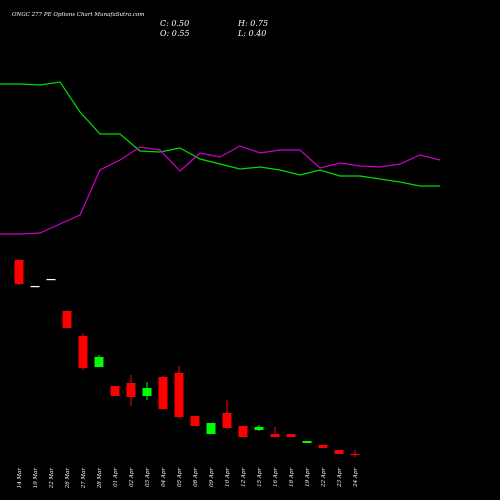  What do you see at coordinates (244, 477) in the screenshot?
I see `x-tick-label: 12 Apr` at bounding box center [244, 477].